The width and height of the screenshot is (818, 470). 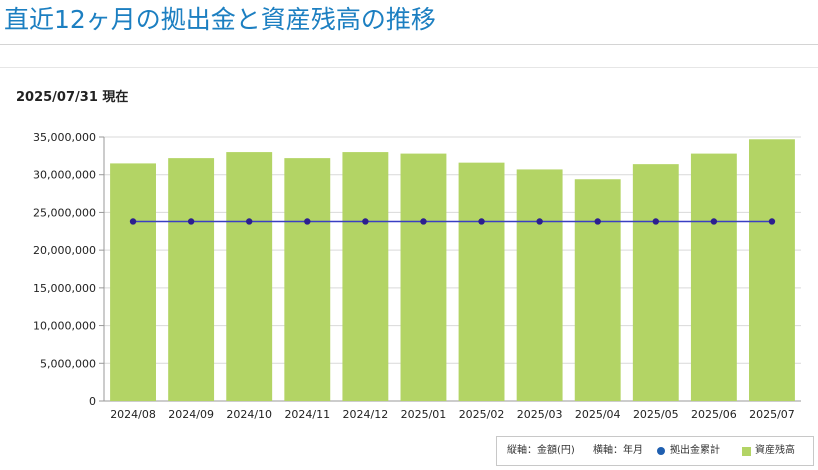 What do you see at coordinates (307, 414) in the screenshot?
I see `x-tick-label: 2024/11` at bounding box center [307, 414].